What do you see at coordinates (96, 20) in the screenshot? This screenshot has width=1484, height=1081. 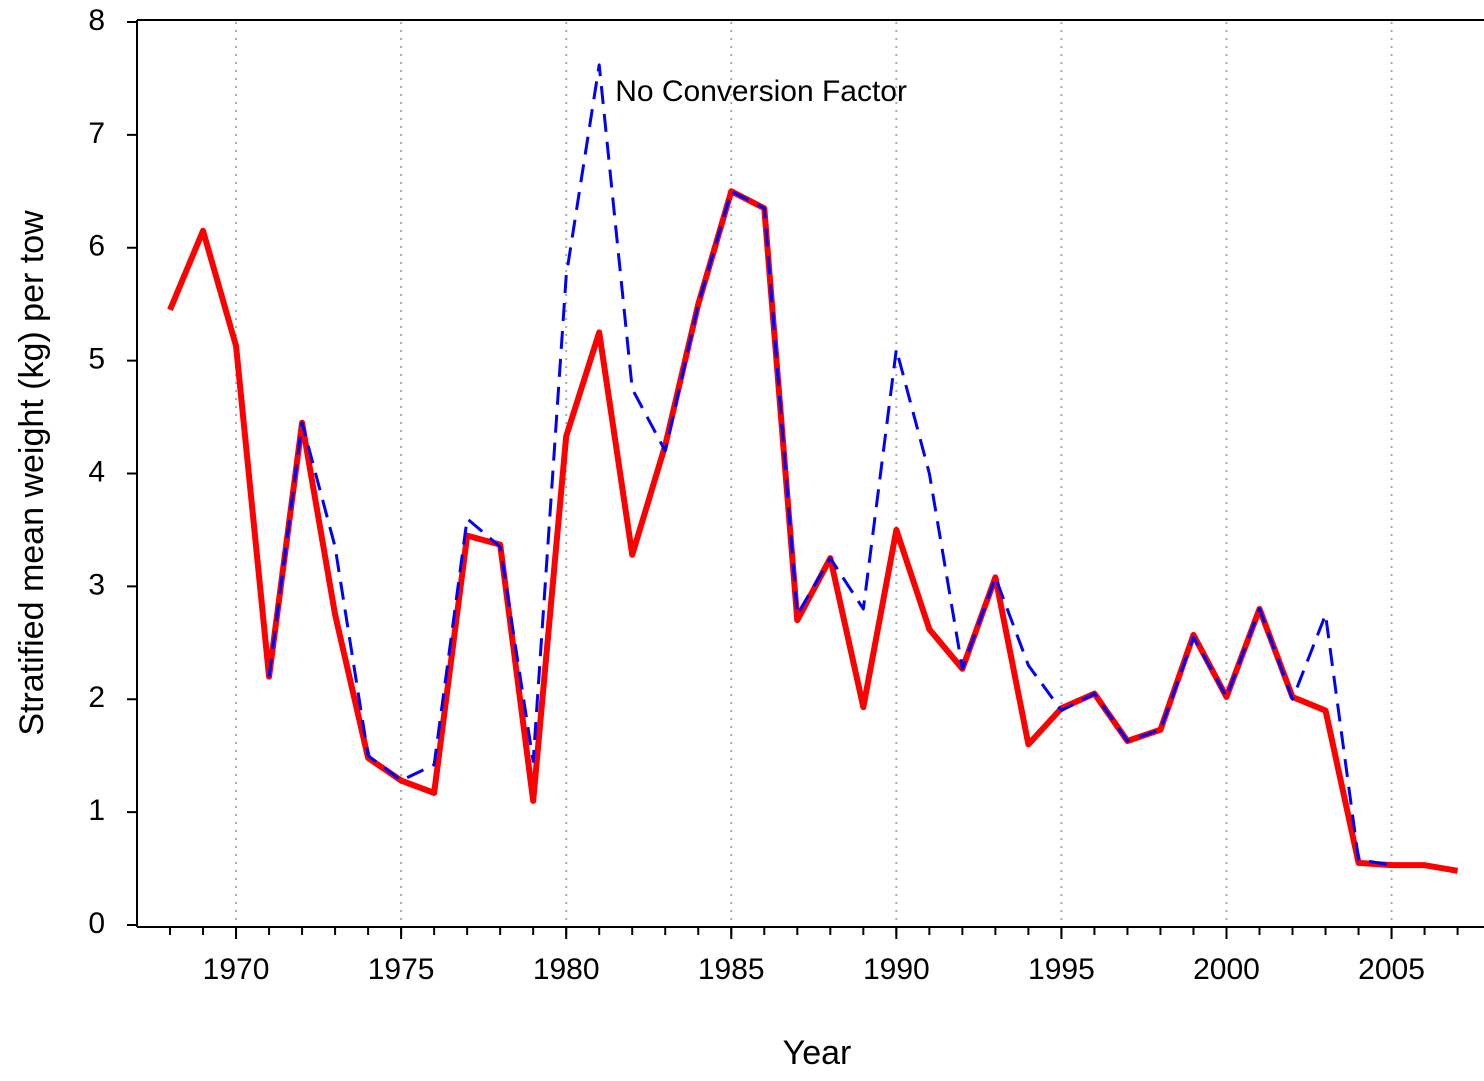 I see `y-tick-label: 8` at bounding box center [96, 20].